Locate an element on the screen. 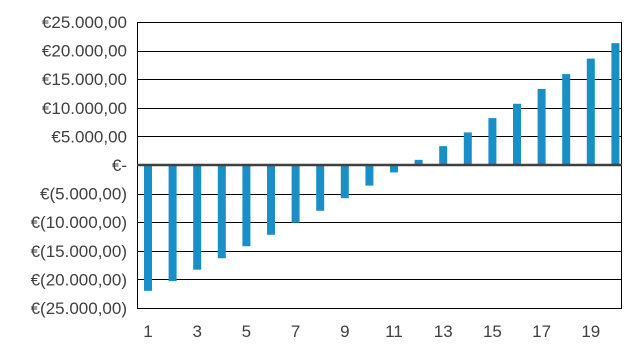  y-tick-label: €(15.000,00) is located at coordinates (79, 251).